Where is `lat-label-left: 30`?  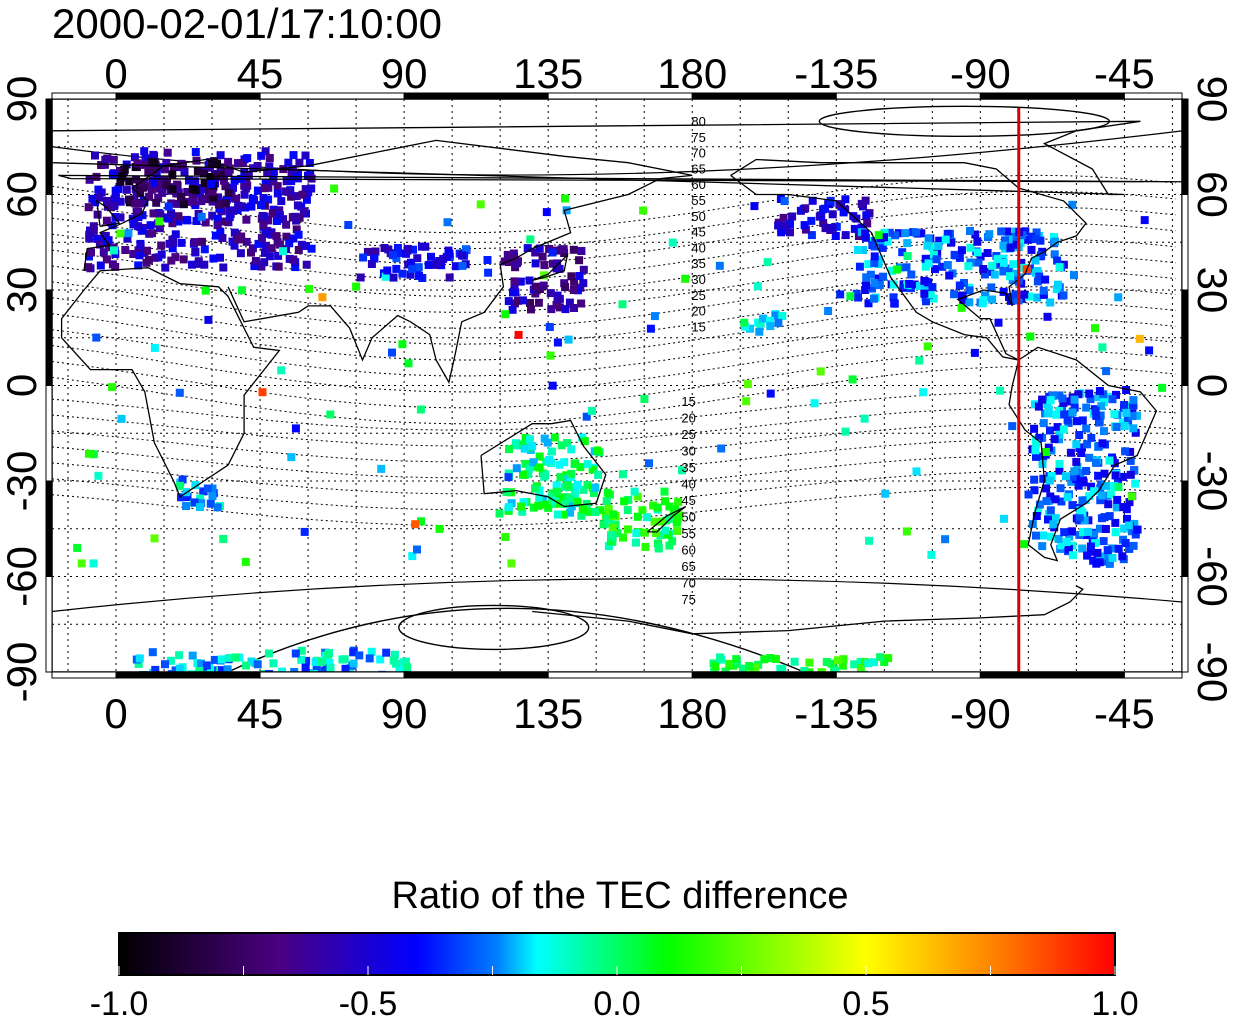 lat-label-left: 30 is located at coordinates (22, 290).